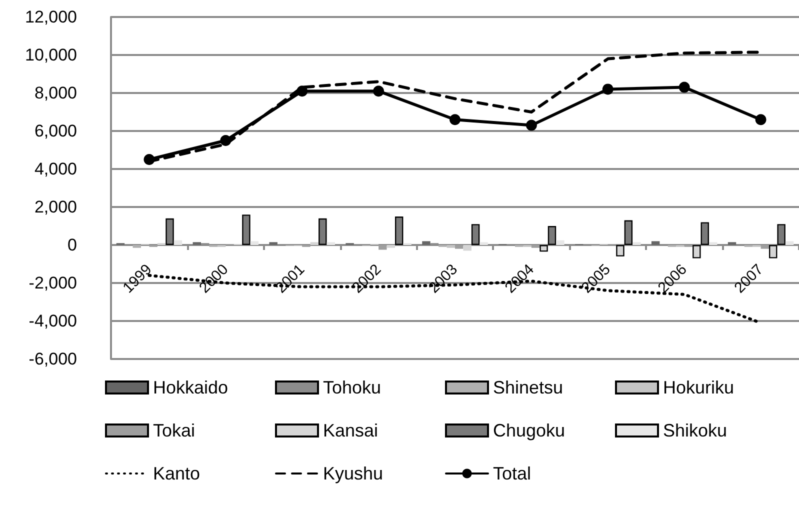 Image resolution: width=799 pixels, height=508 pixels. I want to click on y-tick-label: 8,000, so click(55, 93).